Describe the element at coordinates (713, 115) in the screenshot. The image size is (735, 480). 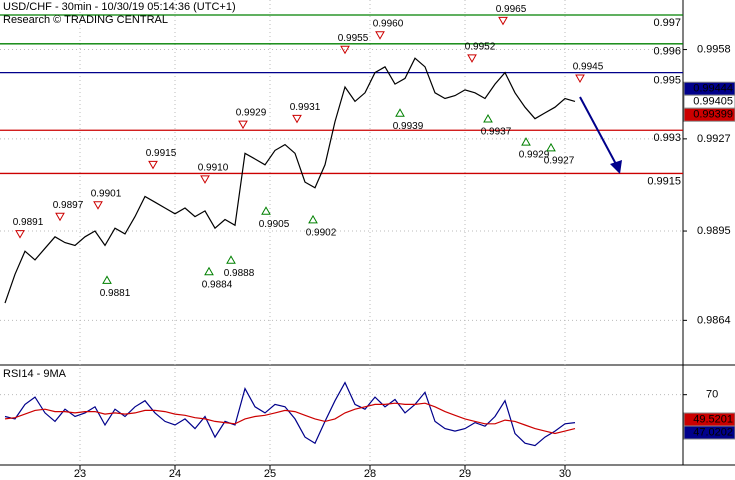
I see `price-box-label: 0.99399` at that location.